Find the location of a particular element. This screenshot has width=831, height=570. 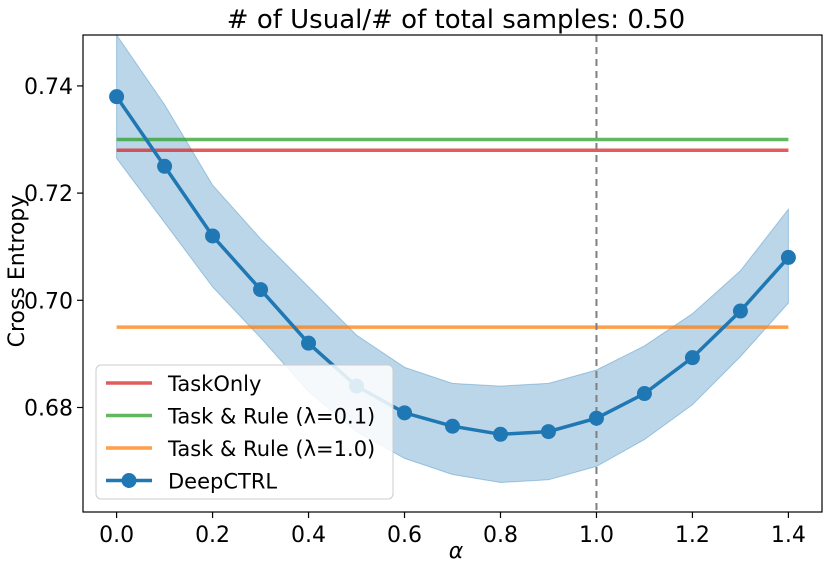

y-tick-label: 0.70 is located at coordinates (48, 301).